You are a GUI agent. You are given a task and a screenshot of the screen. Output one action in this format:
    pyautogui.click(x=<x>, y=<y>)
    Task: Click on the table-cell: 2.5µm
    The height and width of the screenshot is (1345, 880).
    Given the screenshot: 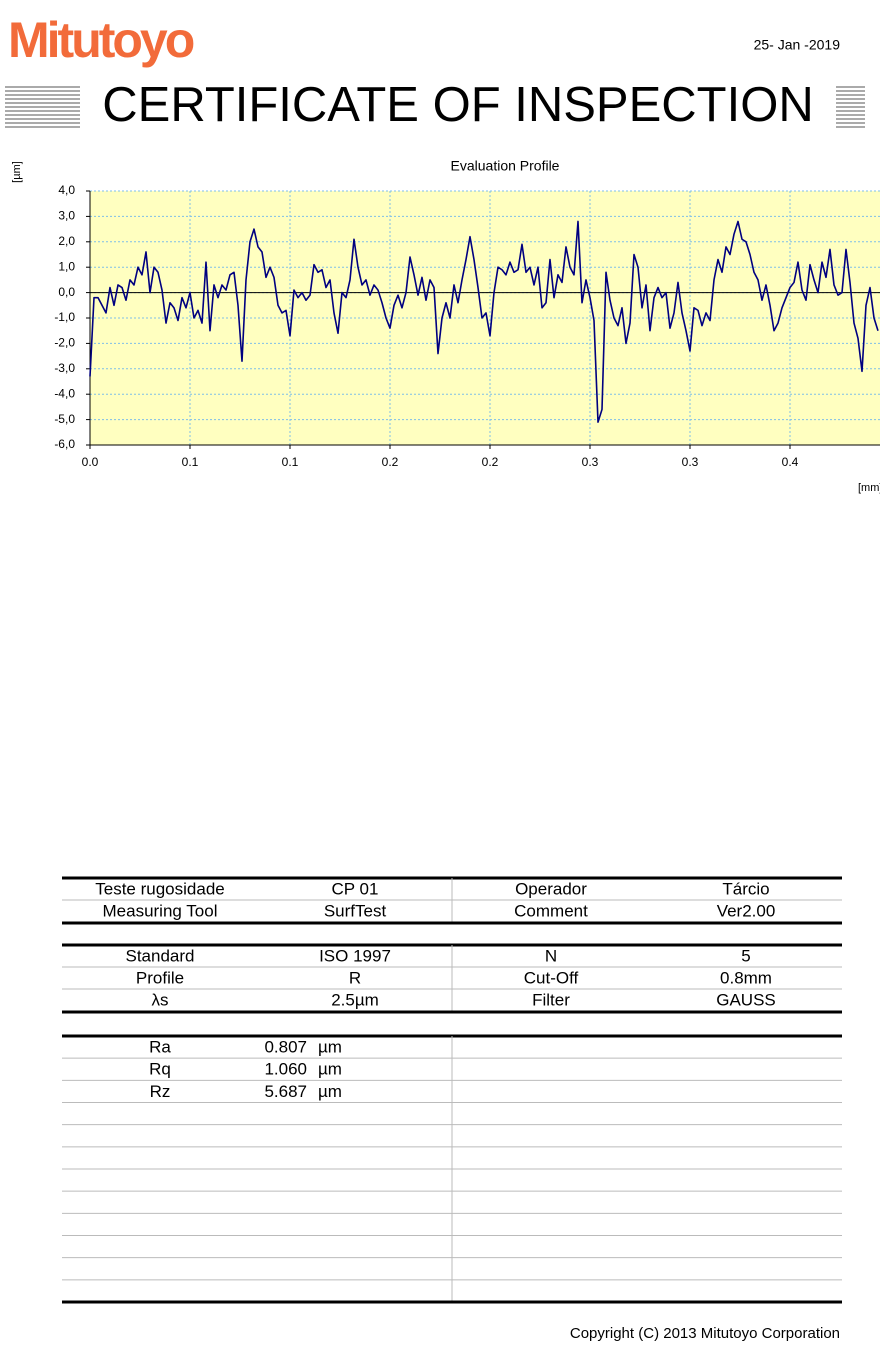 What is the action you would take?
    pyautogui.click(x=355, y=999)
    